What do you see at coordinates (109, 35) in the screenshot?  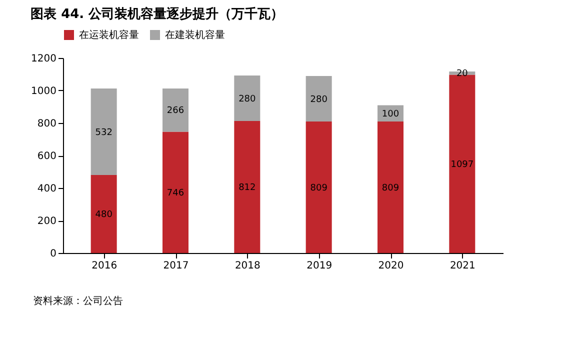 I see `legend-label: 在运装机容量` at bounding box center [109, 35].